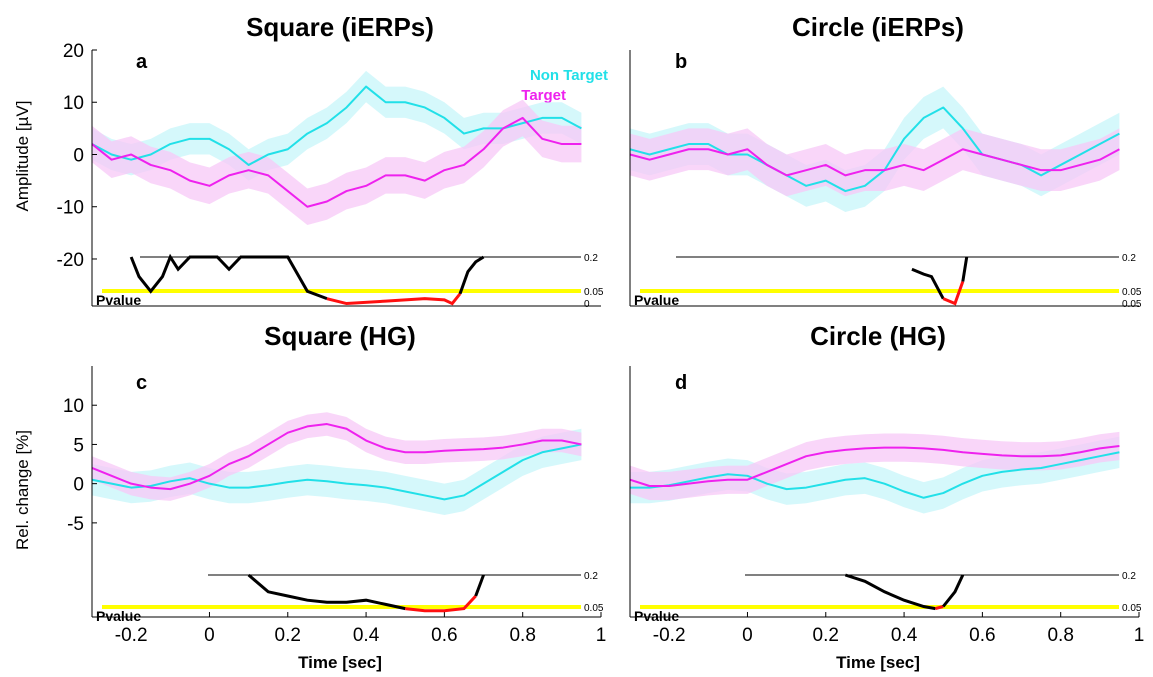  Describe the element at coordinates (142, 62) in the screenshot. I see `panel-letter-a: a` at that location.